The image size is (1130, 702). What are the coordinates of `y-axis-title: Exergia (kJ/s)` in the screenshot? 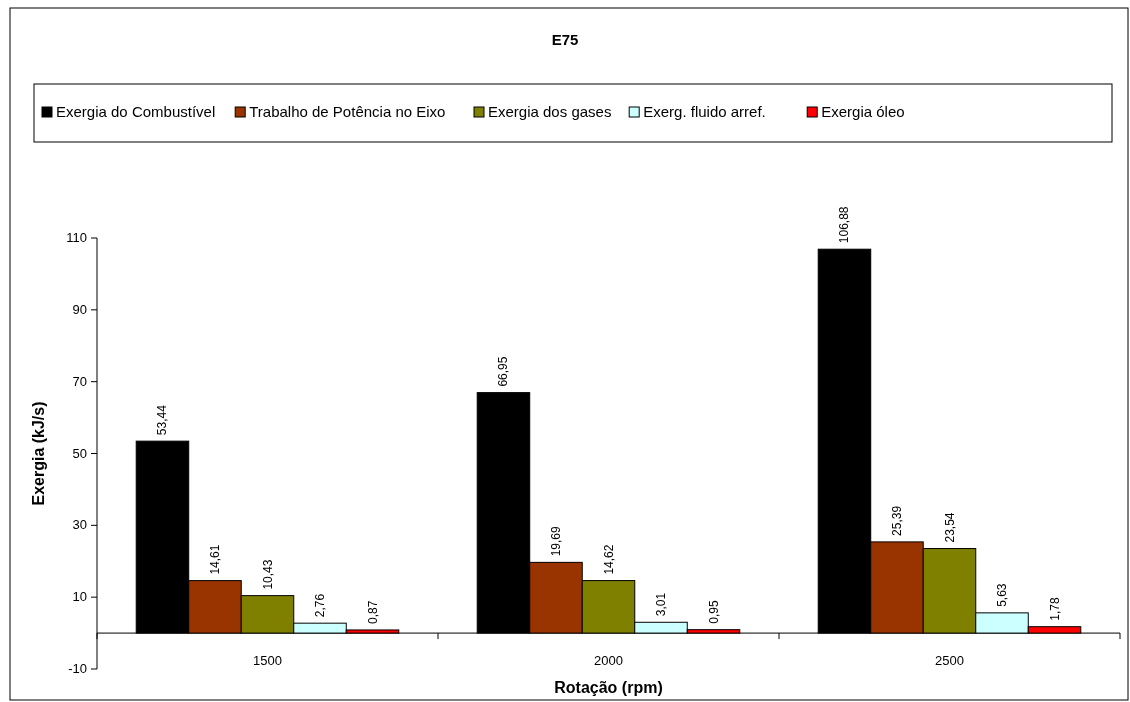 It's located at (38, 453).